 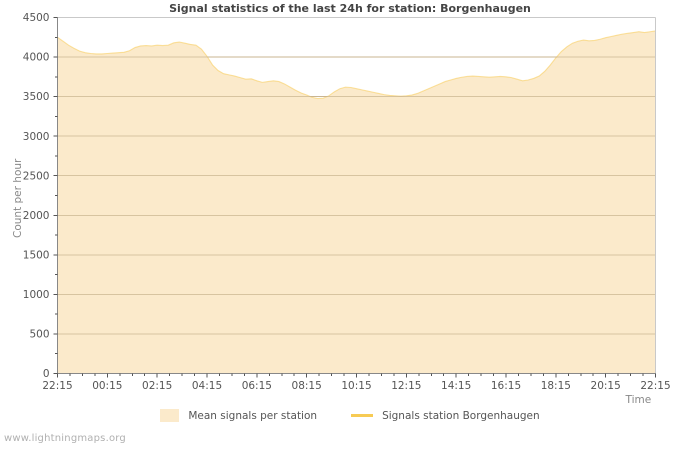 What do you see at coordinates (207, 386) in the screenshot?
I see `svg-text: 04:15` at bounding box center [207, 386].